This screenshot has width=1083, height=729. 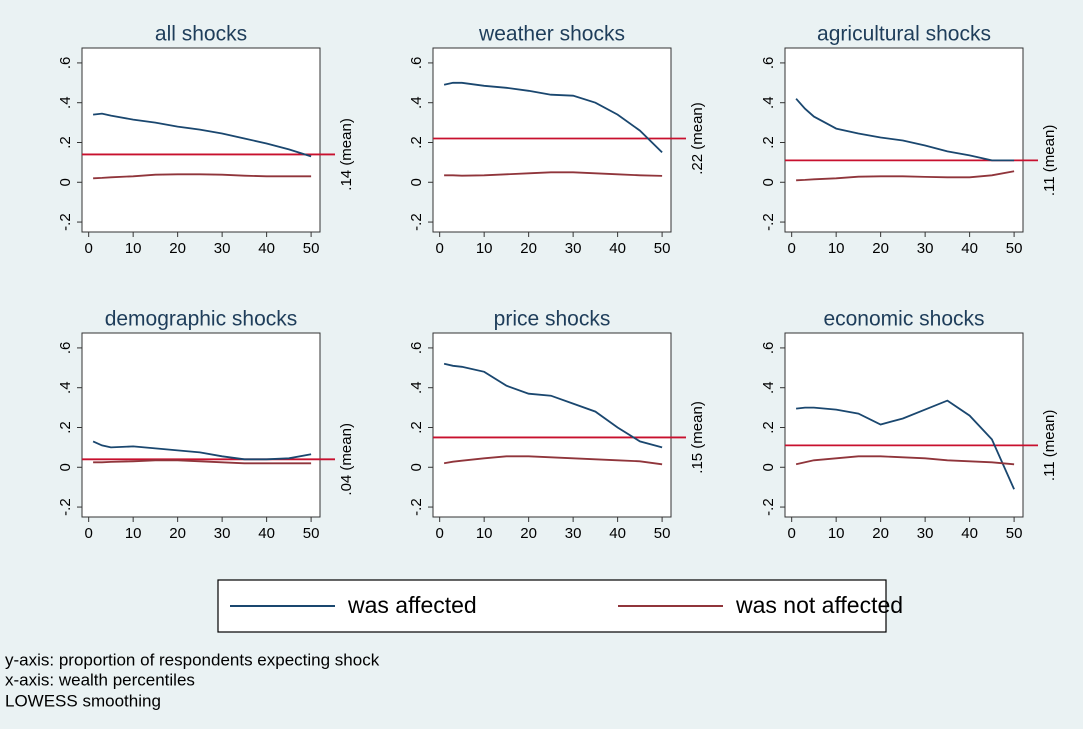 I want to click on legend-label: was not affected, so click(x=819, y=605).